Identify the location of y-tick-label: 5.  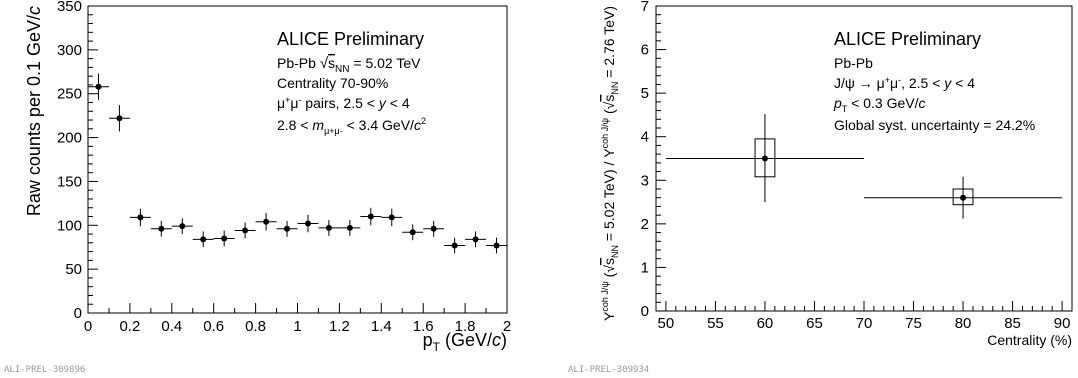
(645, 93).